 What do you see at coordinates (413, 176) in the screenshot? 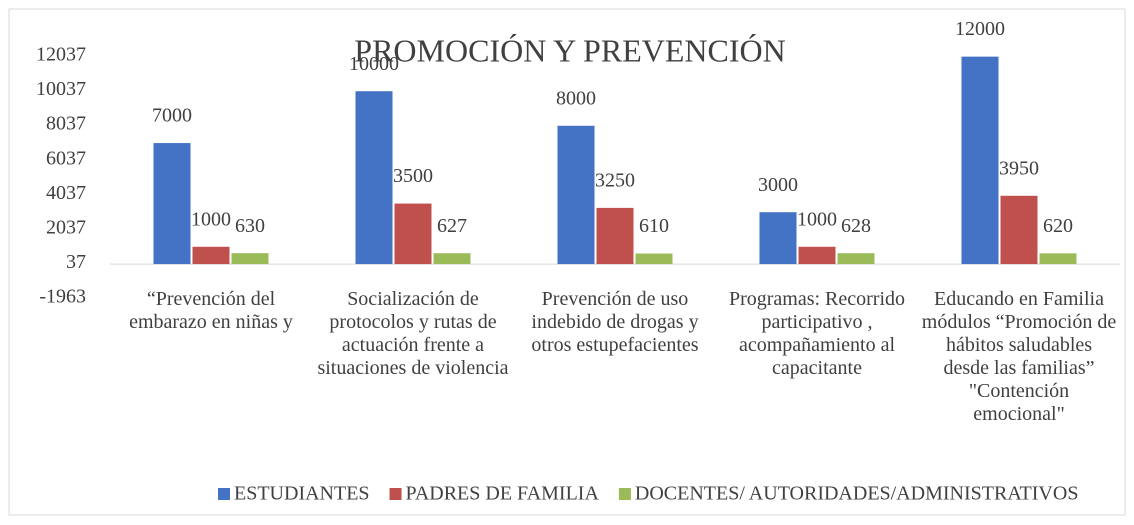
I see `data-label: 3500` at bounding box center [413, 176].